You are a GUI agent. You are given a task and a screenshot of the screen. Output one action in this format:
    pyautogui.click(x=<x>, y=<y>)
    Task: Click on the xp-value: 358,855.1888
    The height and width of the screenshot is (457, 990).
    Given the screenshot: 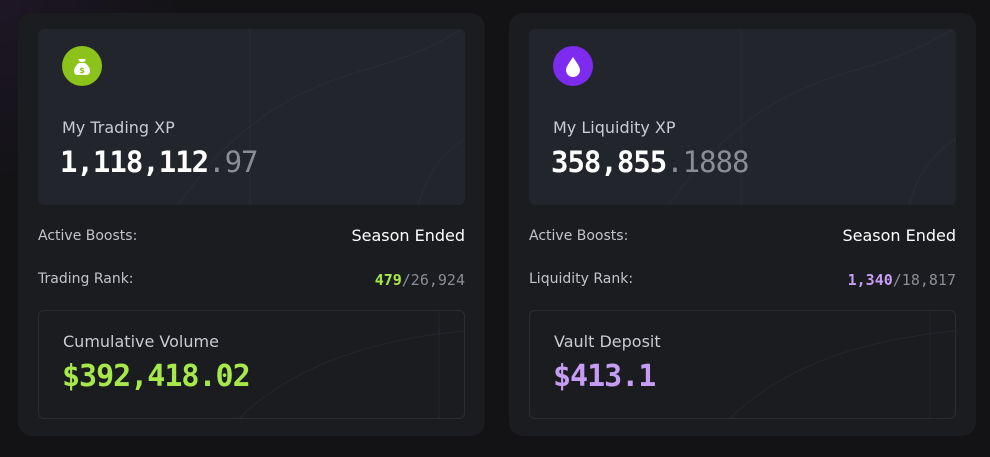 What is the action you would take?
    pyautogui.click(x=650, y=162)
    